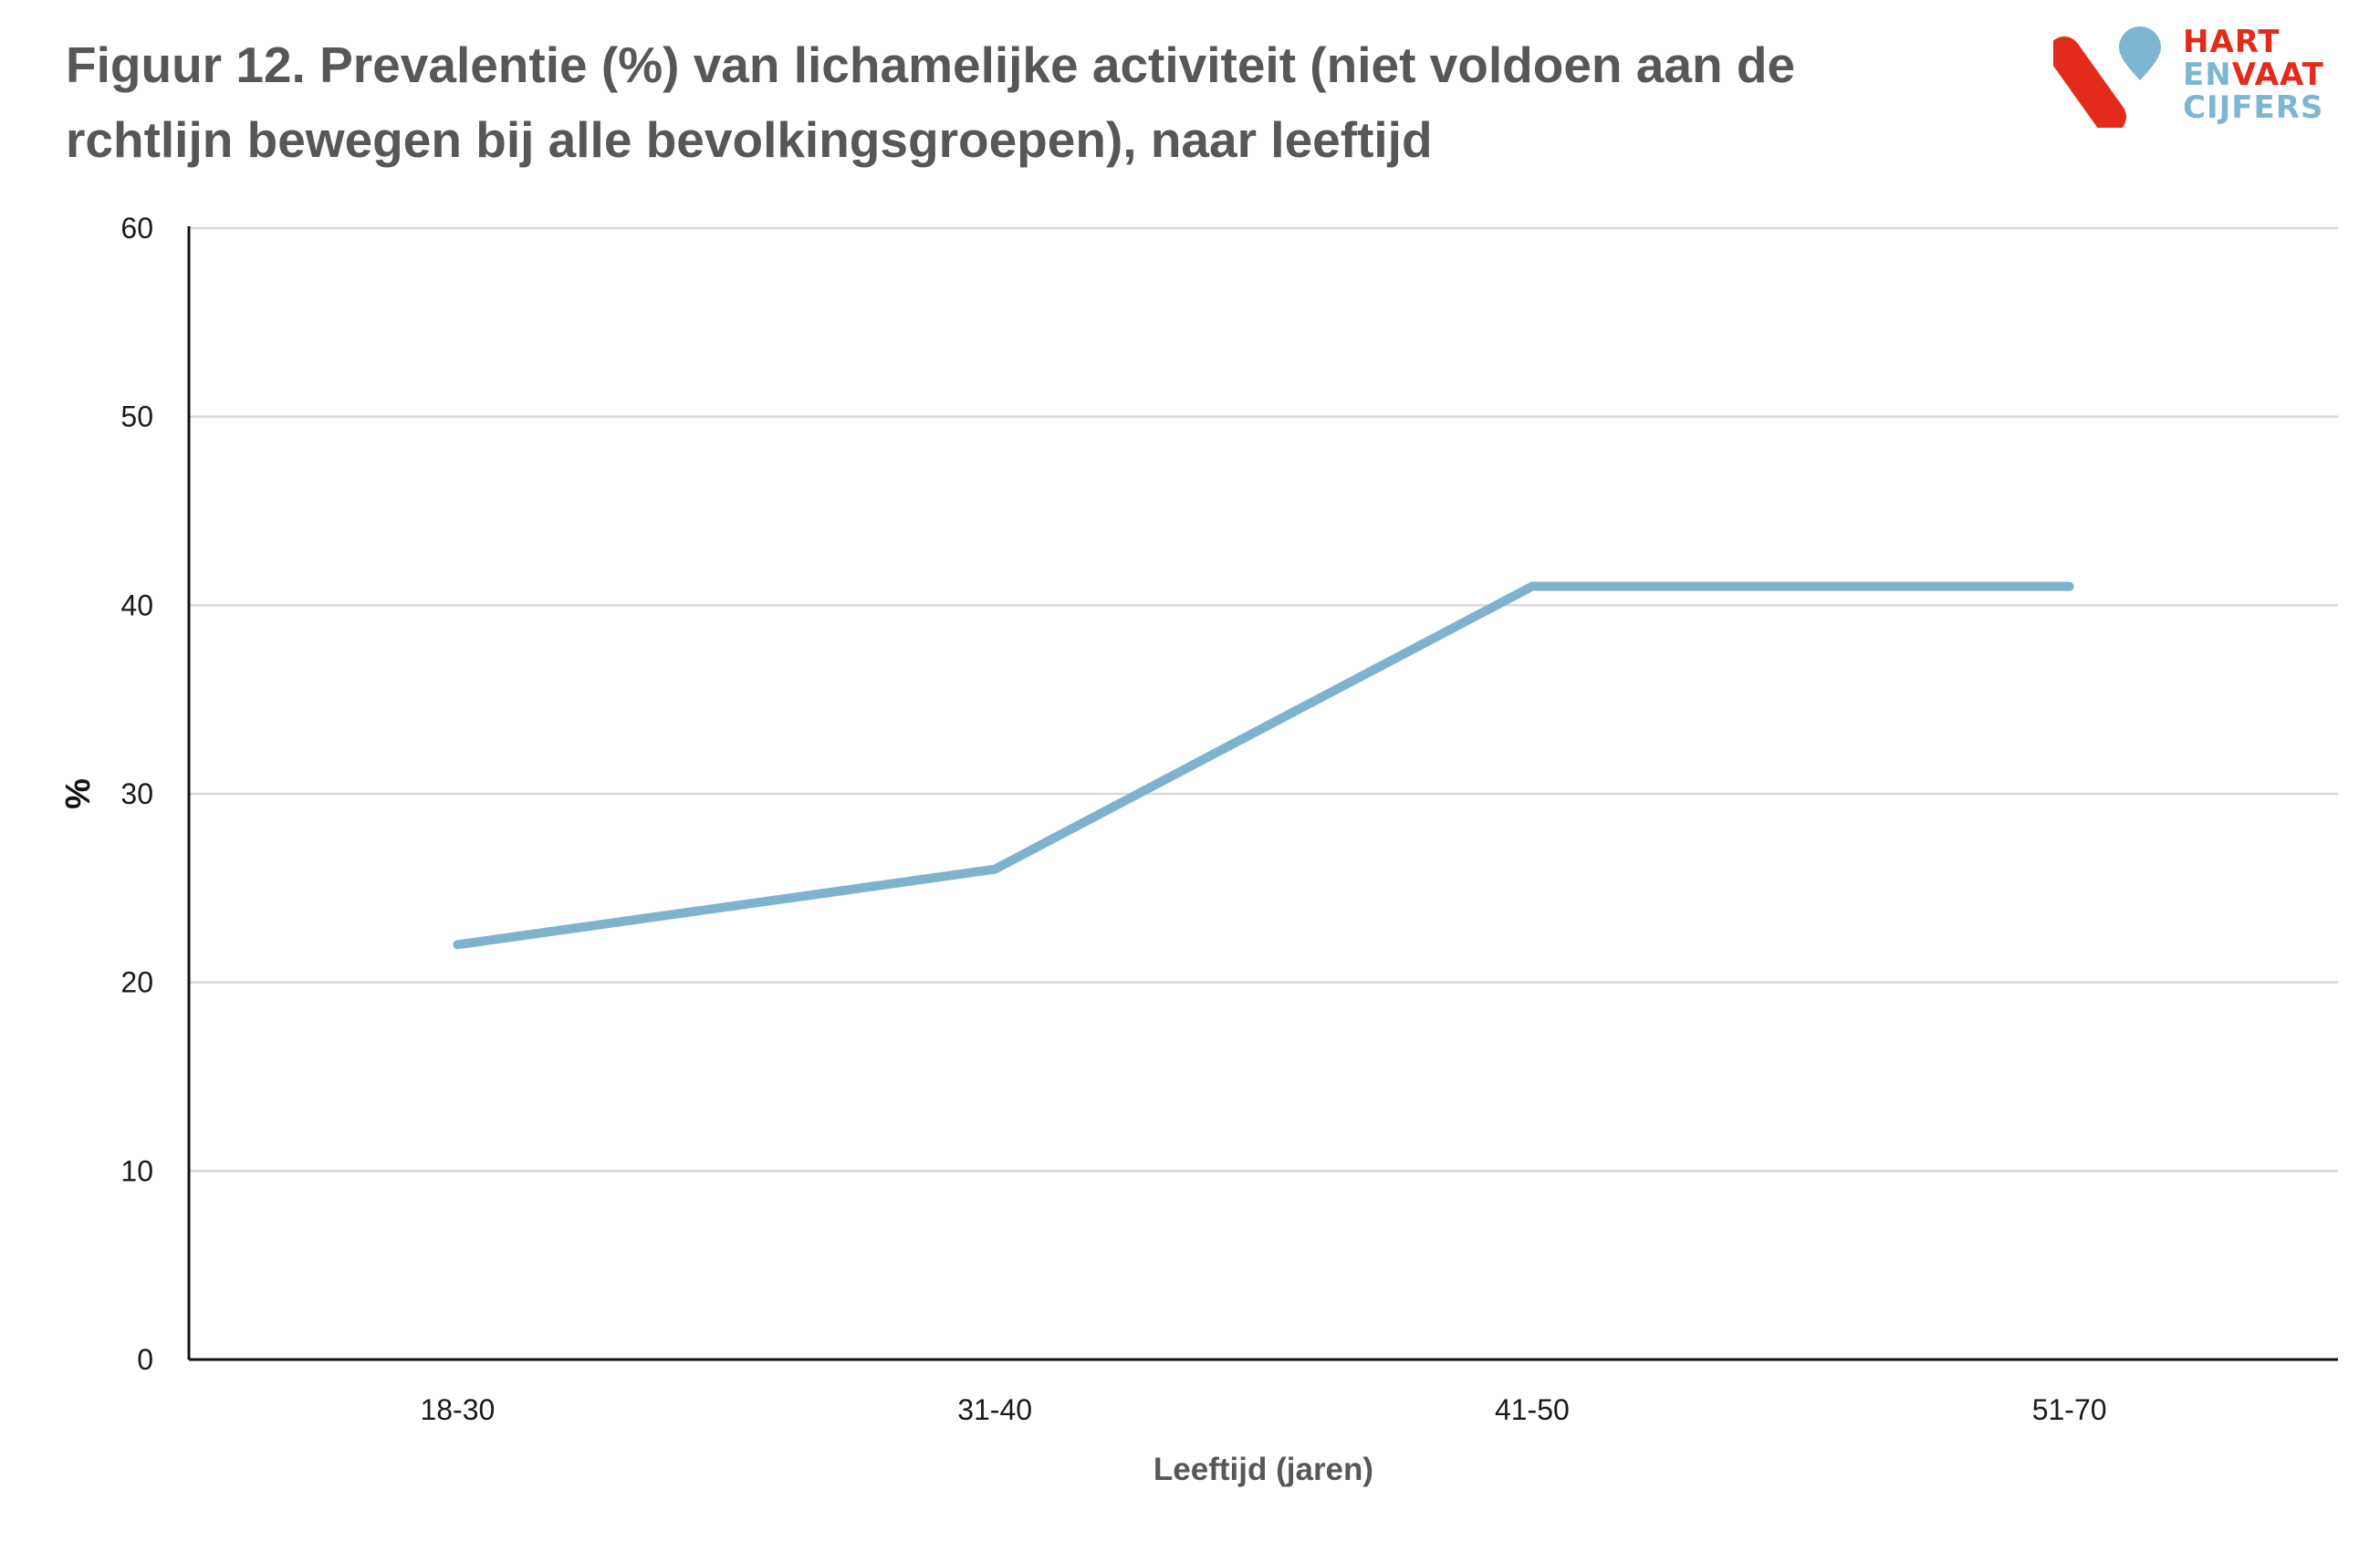  Describe the element at coordinates (145, 1359) in the screenshot. I see `y-tick-label-0: 0` at that location.